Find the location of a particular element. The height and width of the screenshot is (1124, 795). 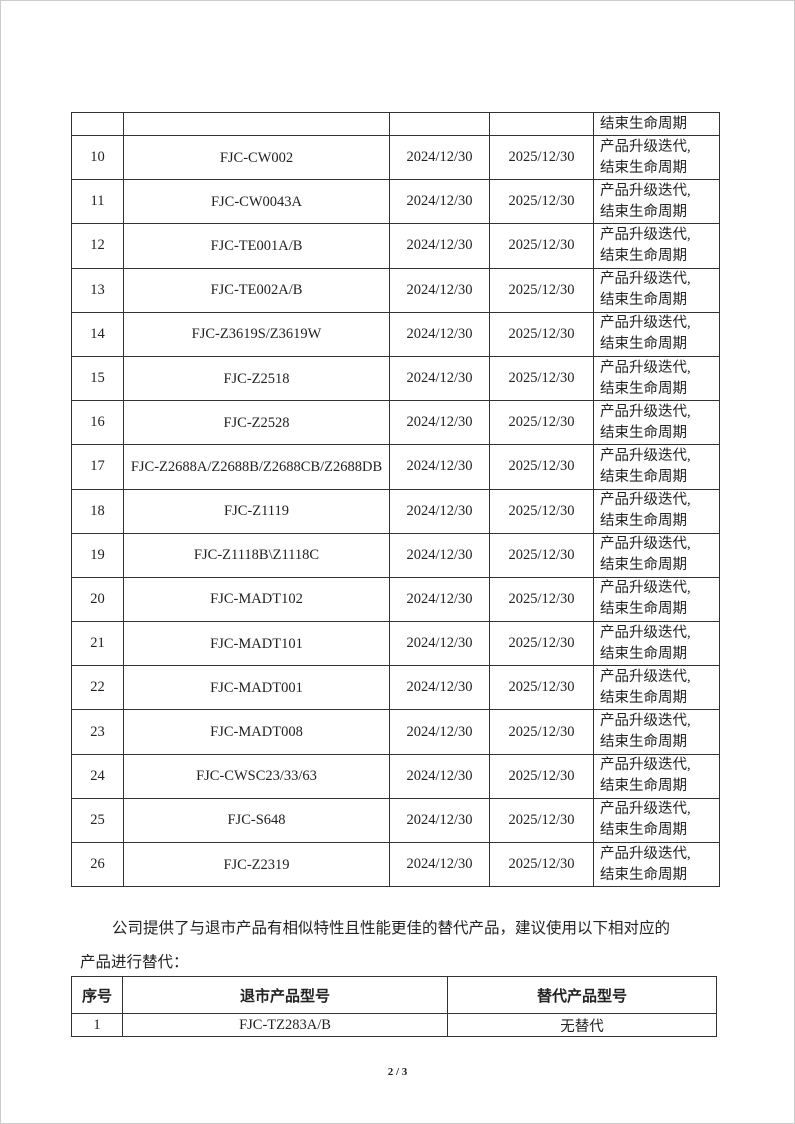

header-replacement-model: 替代产品型号 is located at coordinates (582, 995).